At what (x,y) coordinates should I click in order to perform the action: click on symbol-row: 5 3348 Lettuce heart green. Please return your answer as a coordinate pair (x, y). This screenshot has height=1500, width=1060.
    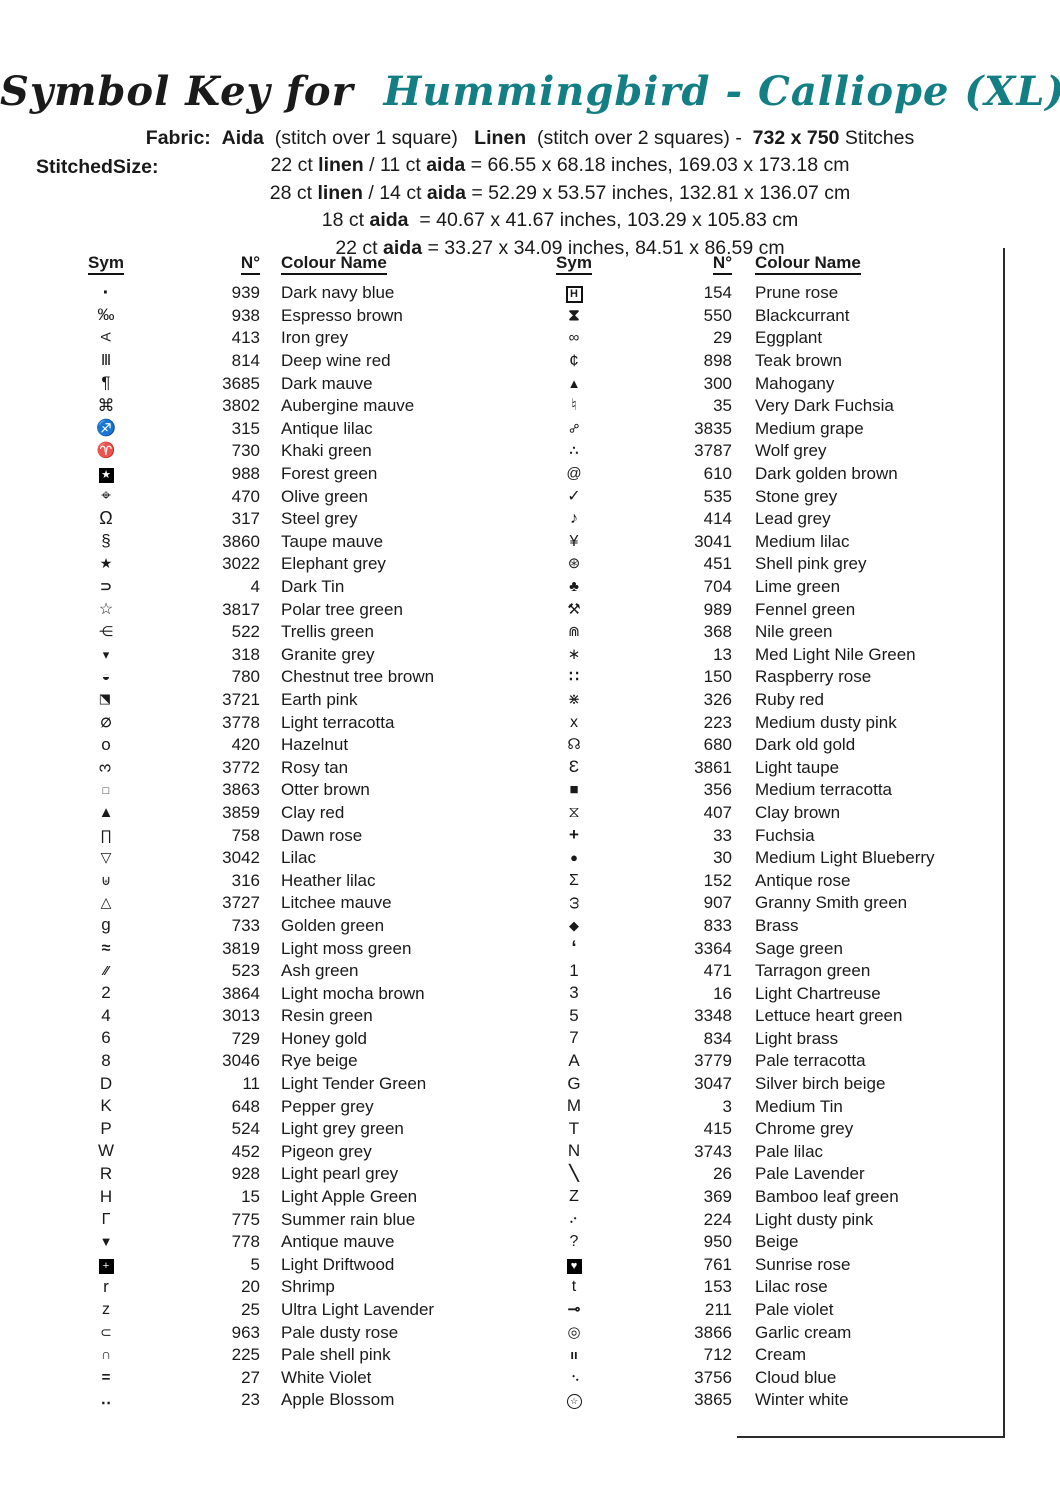
    Looking at the image, I should click on (741, 1016).